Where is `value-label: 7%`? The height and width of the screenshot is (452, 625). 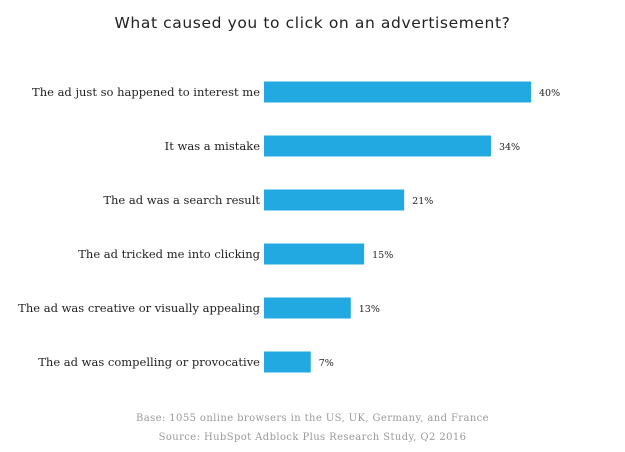 value-label: 7% is located at coordinates (326, 363).